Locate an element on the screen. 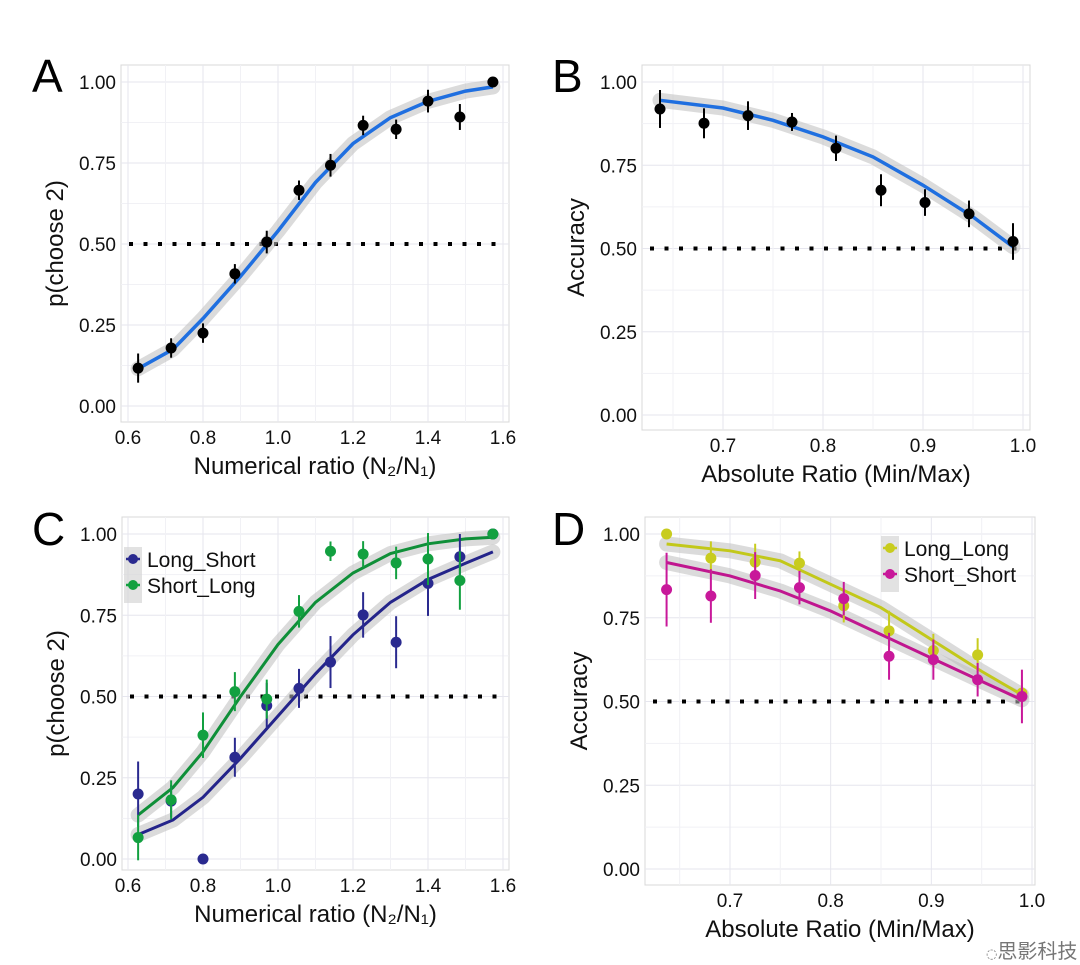 The width and height of the screenshot is (1080, 965). y-axis-title: p(choose 2) is located at coordinates (56, 693).